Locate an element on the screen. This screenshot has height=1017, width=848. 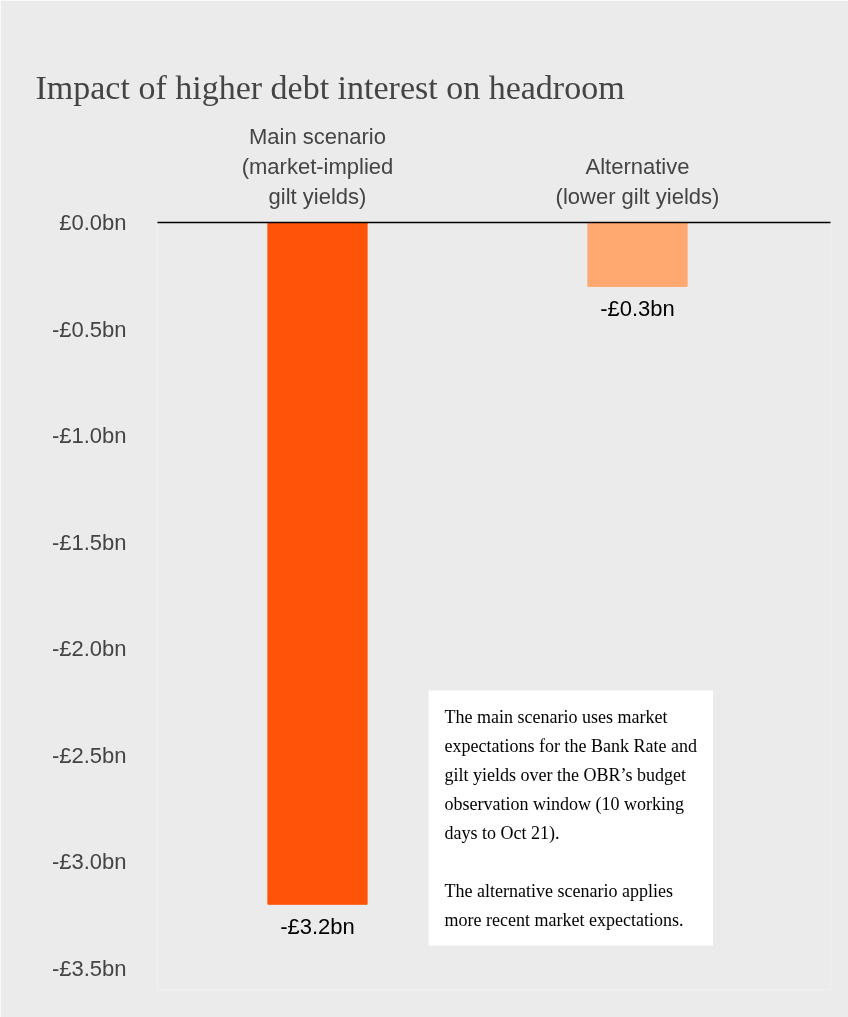
y-tick-label: -£2.0bn is located at coordinates (89, 649).